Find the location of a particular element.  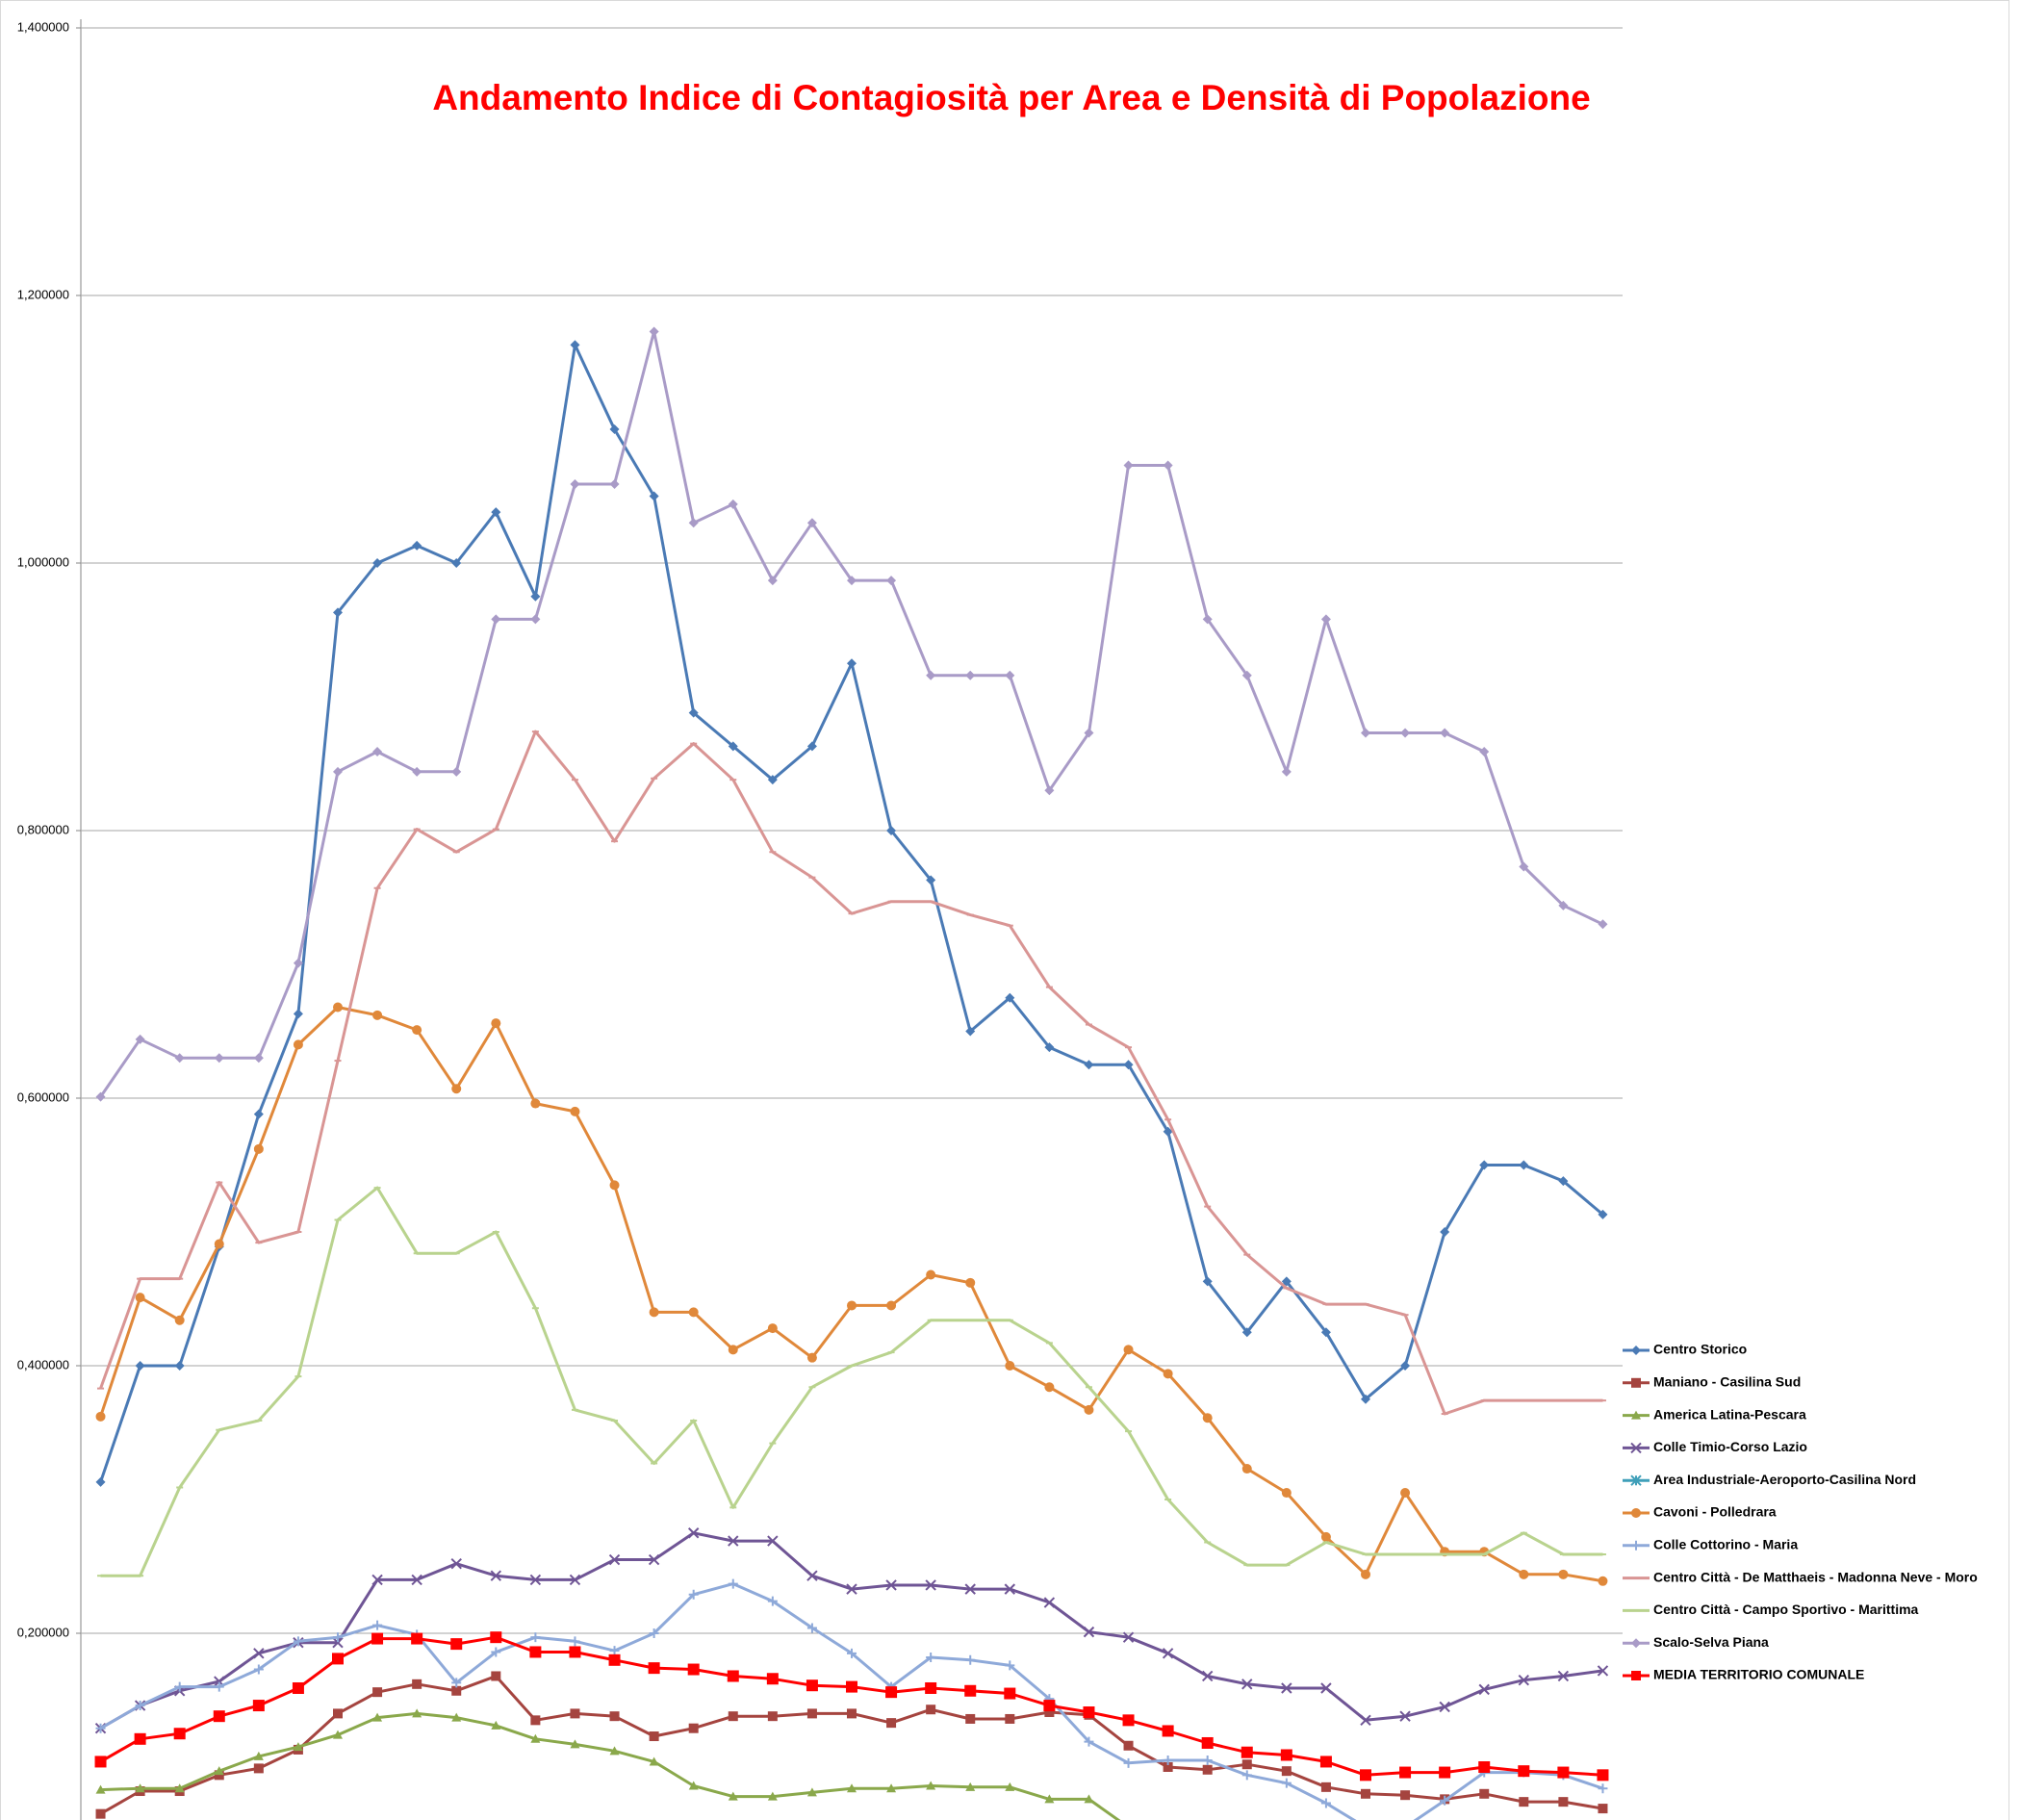

series is located at coordinates (851, 1707).